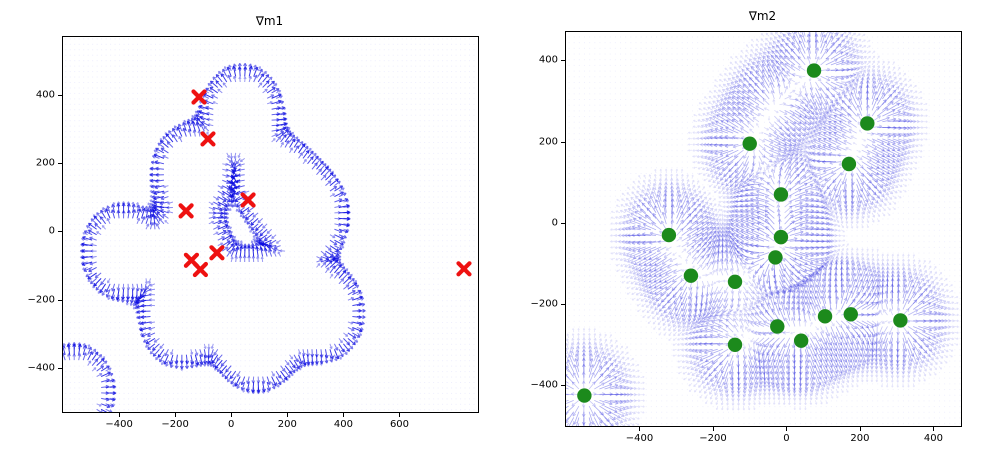 The height and width of the screenshot is (469, 997). What do you see at coordinates (269, 21) in the screenshot?
I see `plot-title-m1: ∇m1` at bounding box center [269, 21].